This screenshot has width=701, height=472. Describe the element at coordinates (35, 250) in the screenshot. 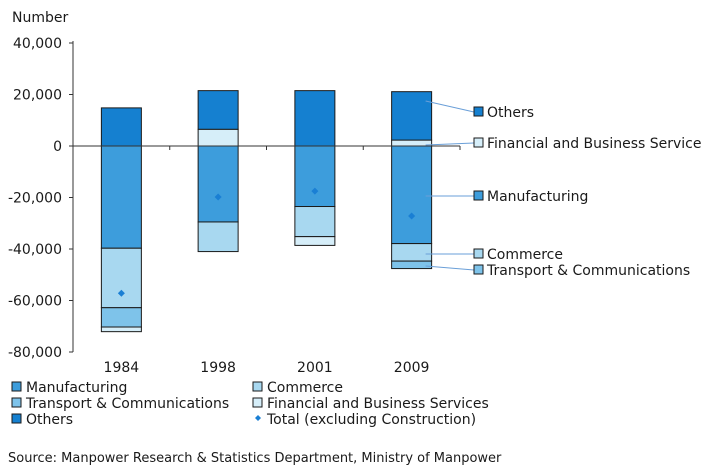

I see `y-tick-label: -40,000` at that location.